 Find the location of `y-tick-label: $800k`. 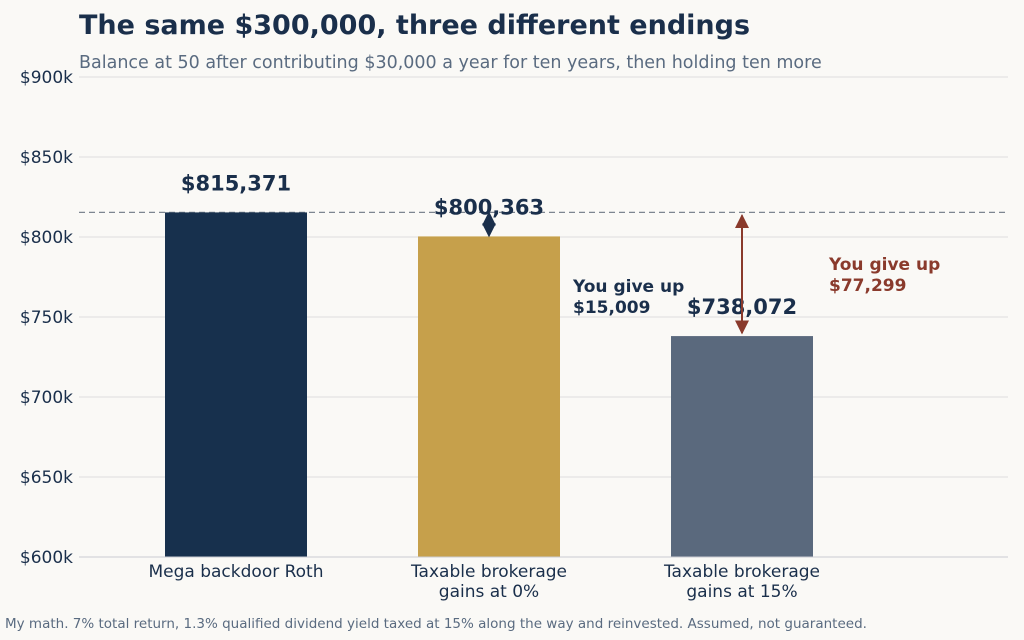

y-tick-label: $800k is located at coordinates (46, 238).